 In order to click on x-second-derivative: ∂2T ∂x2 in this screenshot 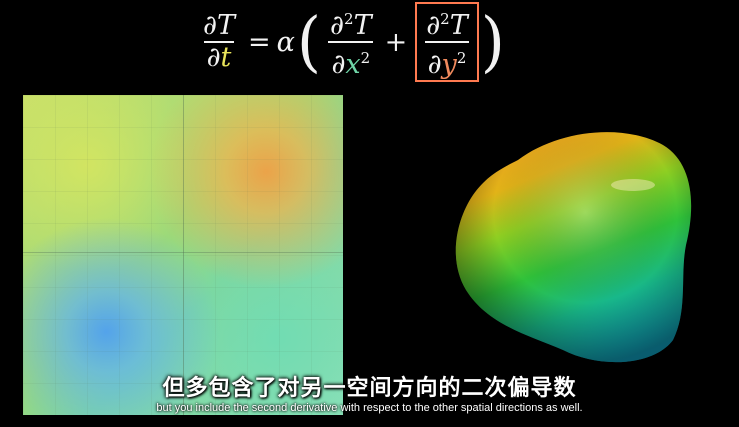, I will do `click(351, 42)`.